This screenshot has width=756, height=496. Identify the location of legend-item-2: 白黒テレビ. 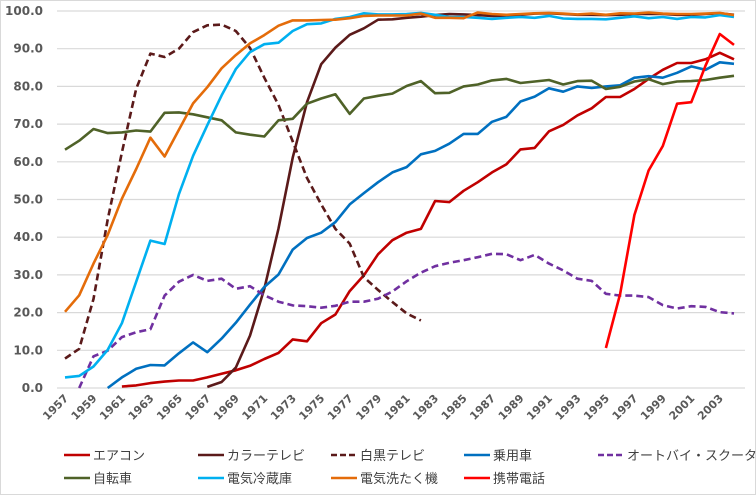
(378, 456).